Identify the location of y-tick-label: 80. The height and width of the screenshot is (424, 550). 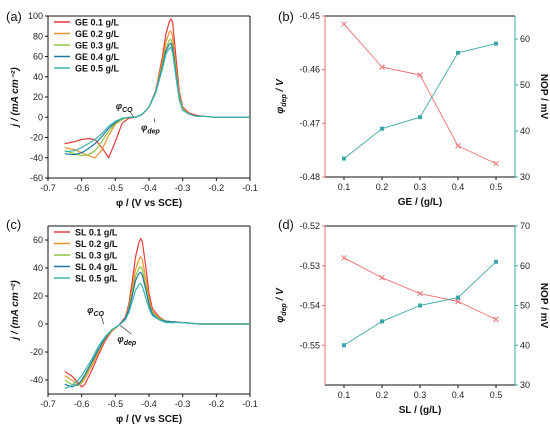
(38, 36).